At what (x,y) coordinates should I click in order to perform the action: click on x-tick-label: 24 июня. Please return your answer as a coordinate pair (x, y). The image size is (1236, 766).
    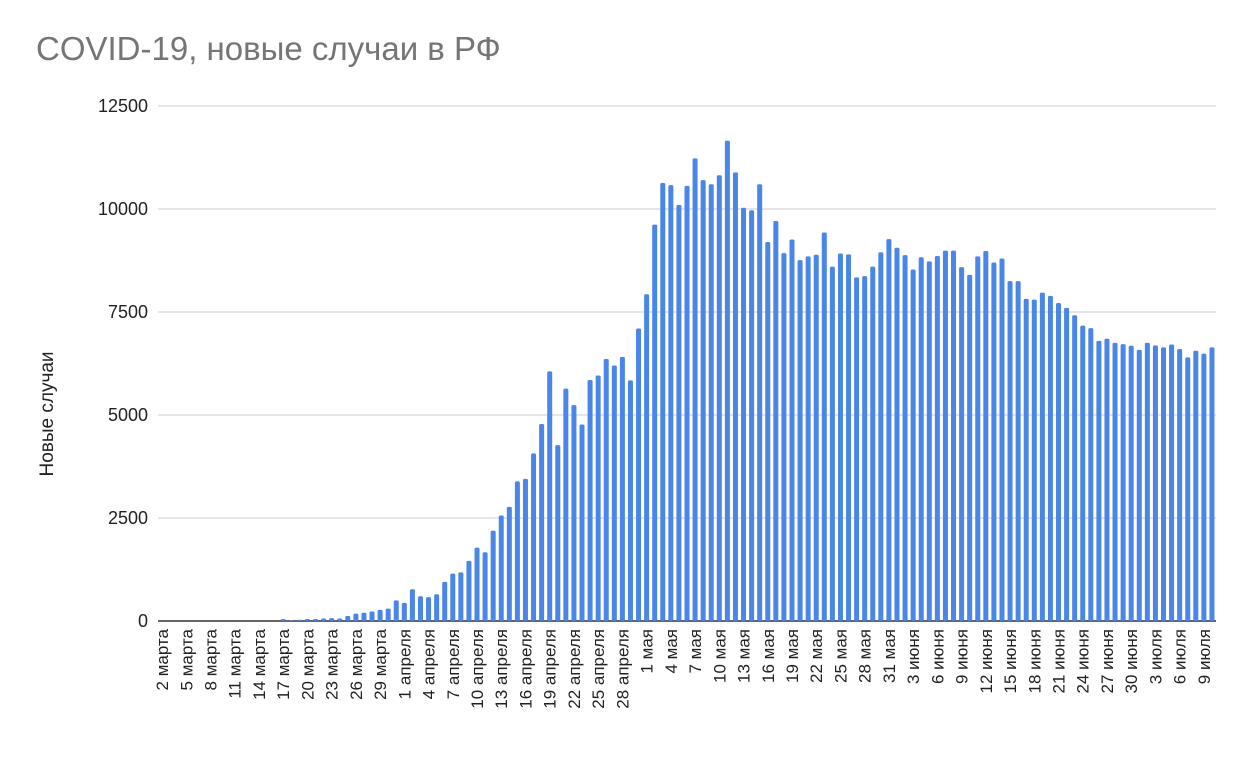
    Looking at the image, I should click on (1083, 661).